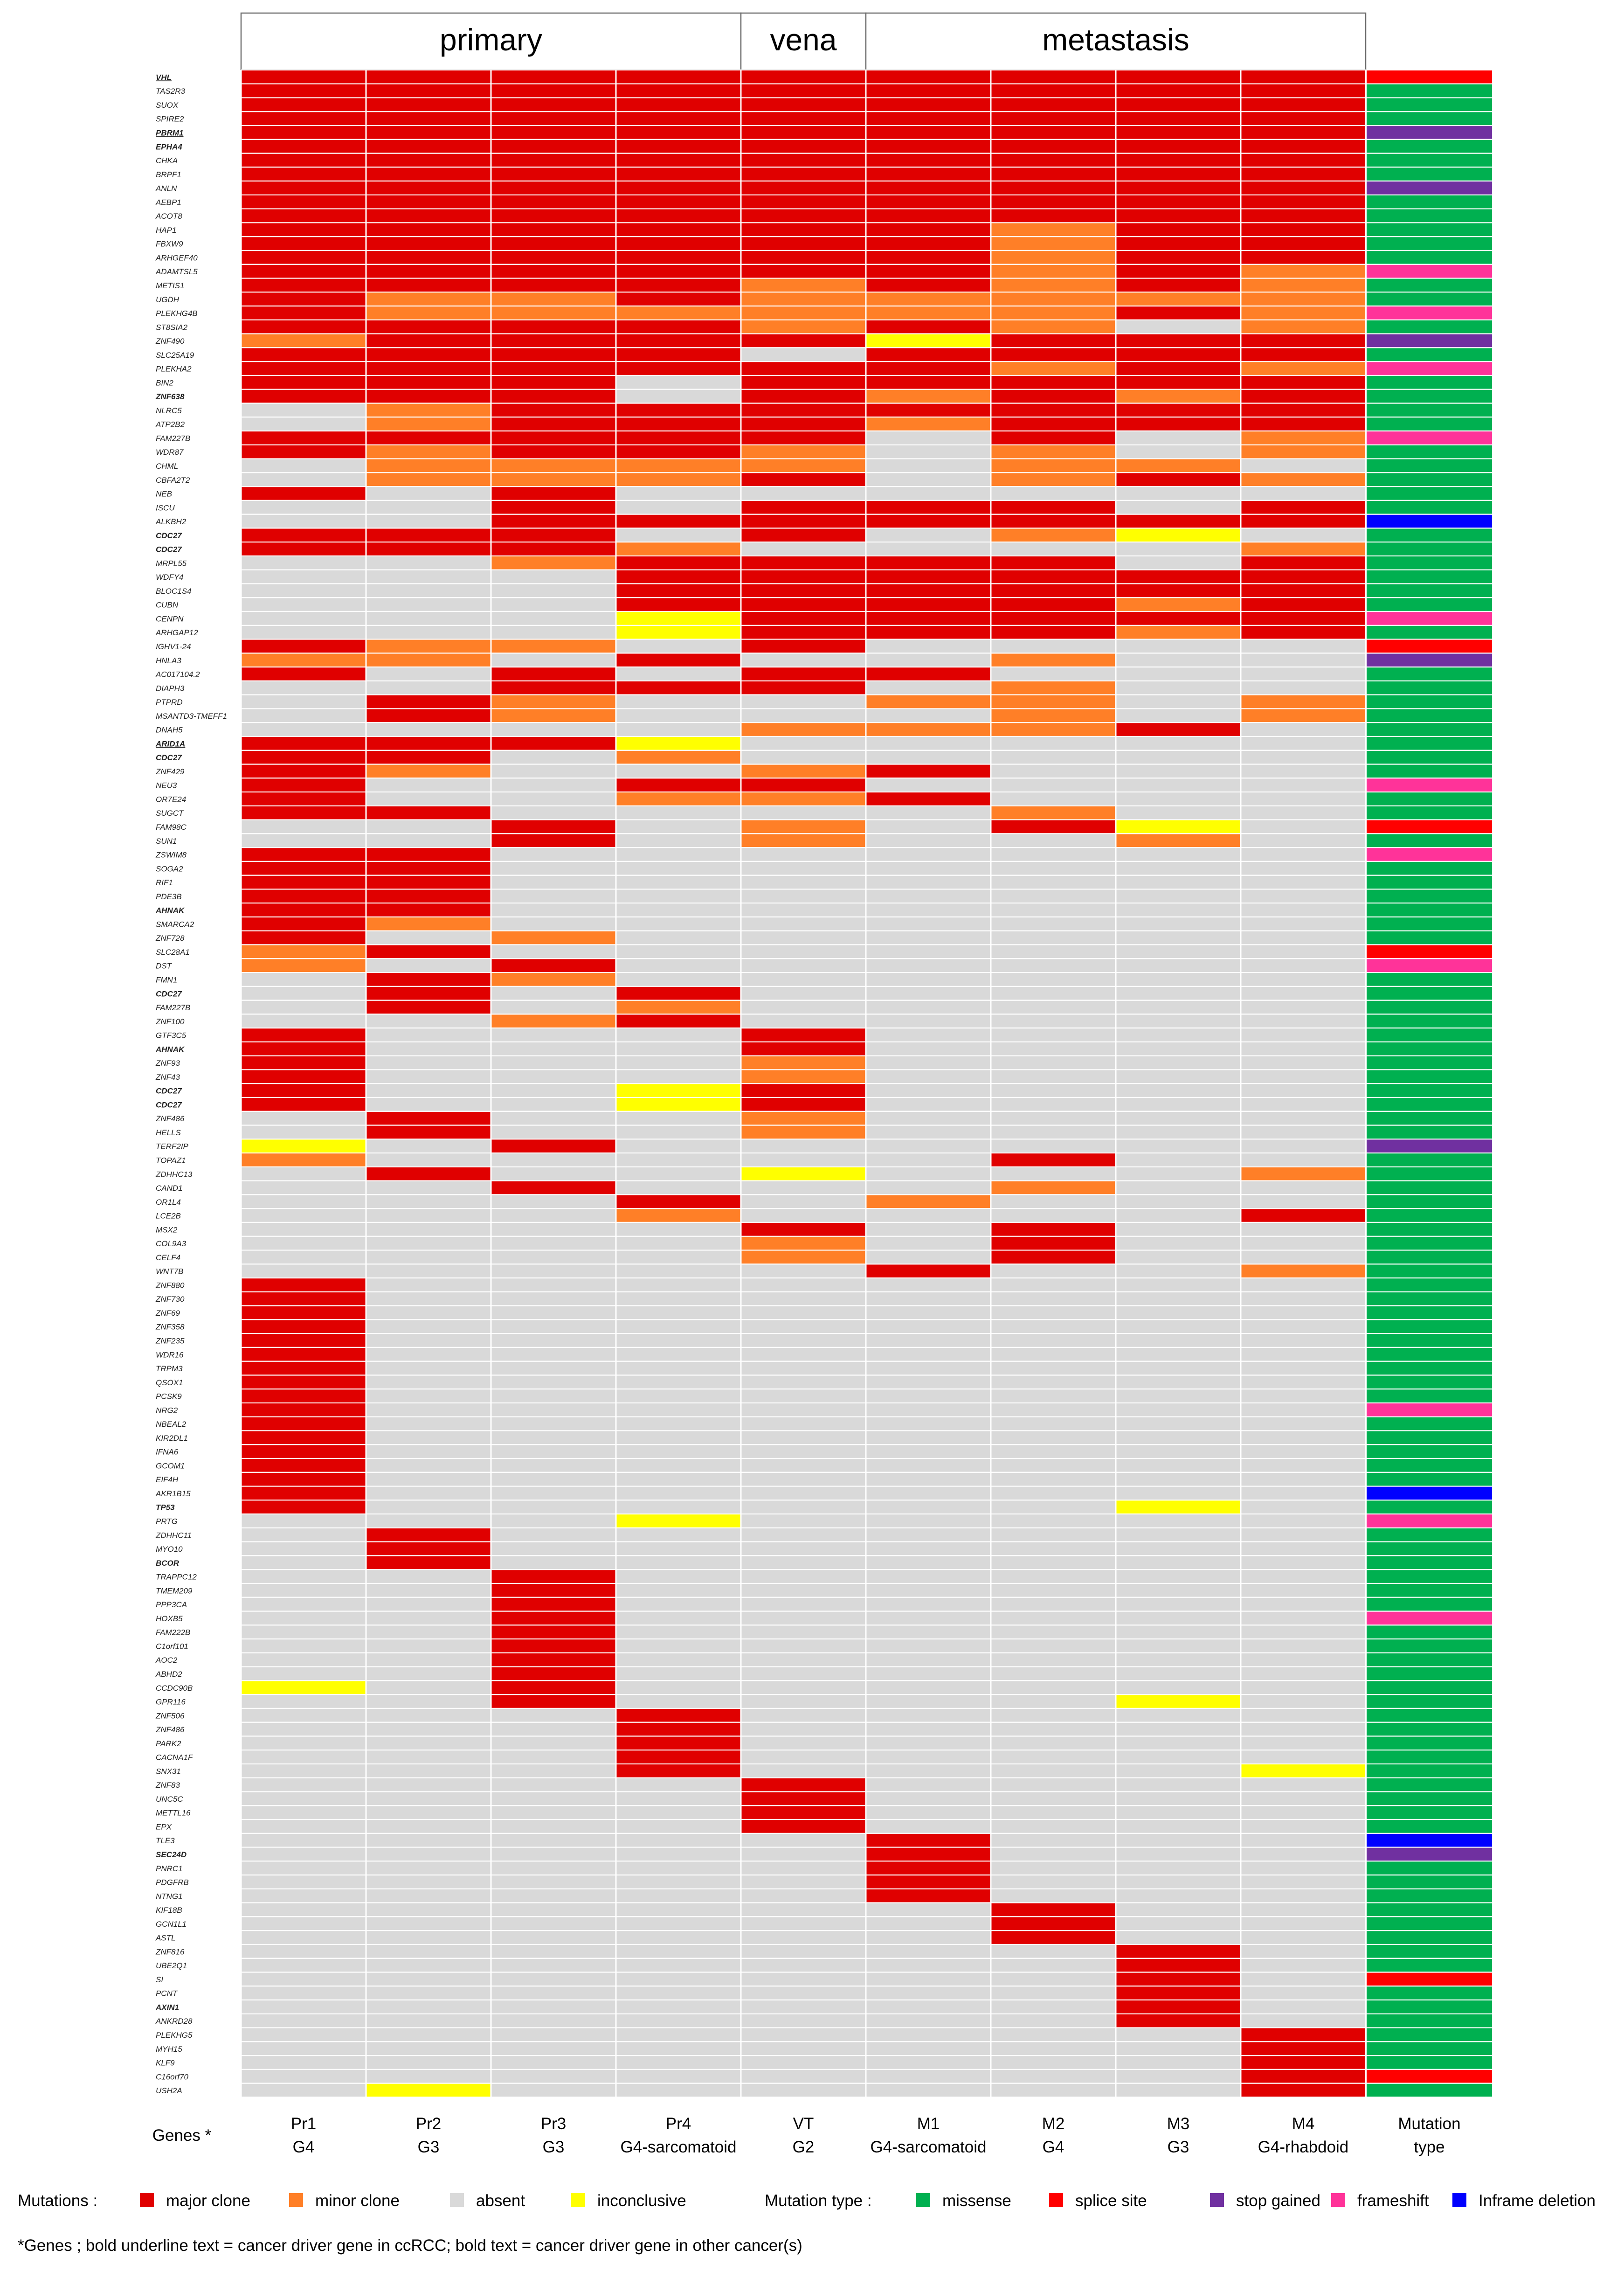 The height and width of the screenshot is (2270, 1624). Describe the element at coordinates (171, 1702) in the screenshot. I see `gene-label: GPR116` at that location.